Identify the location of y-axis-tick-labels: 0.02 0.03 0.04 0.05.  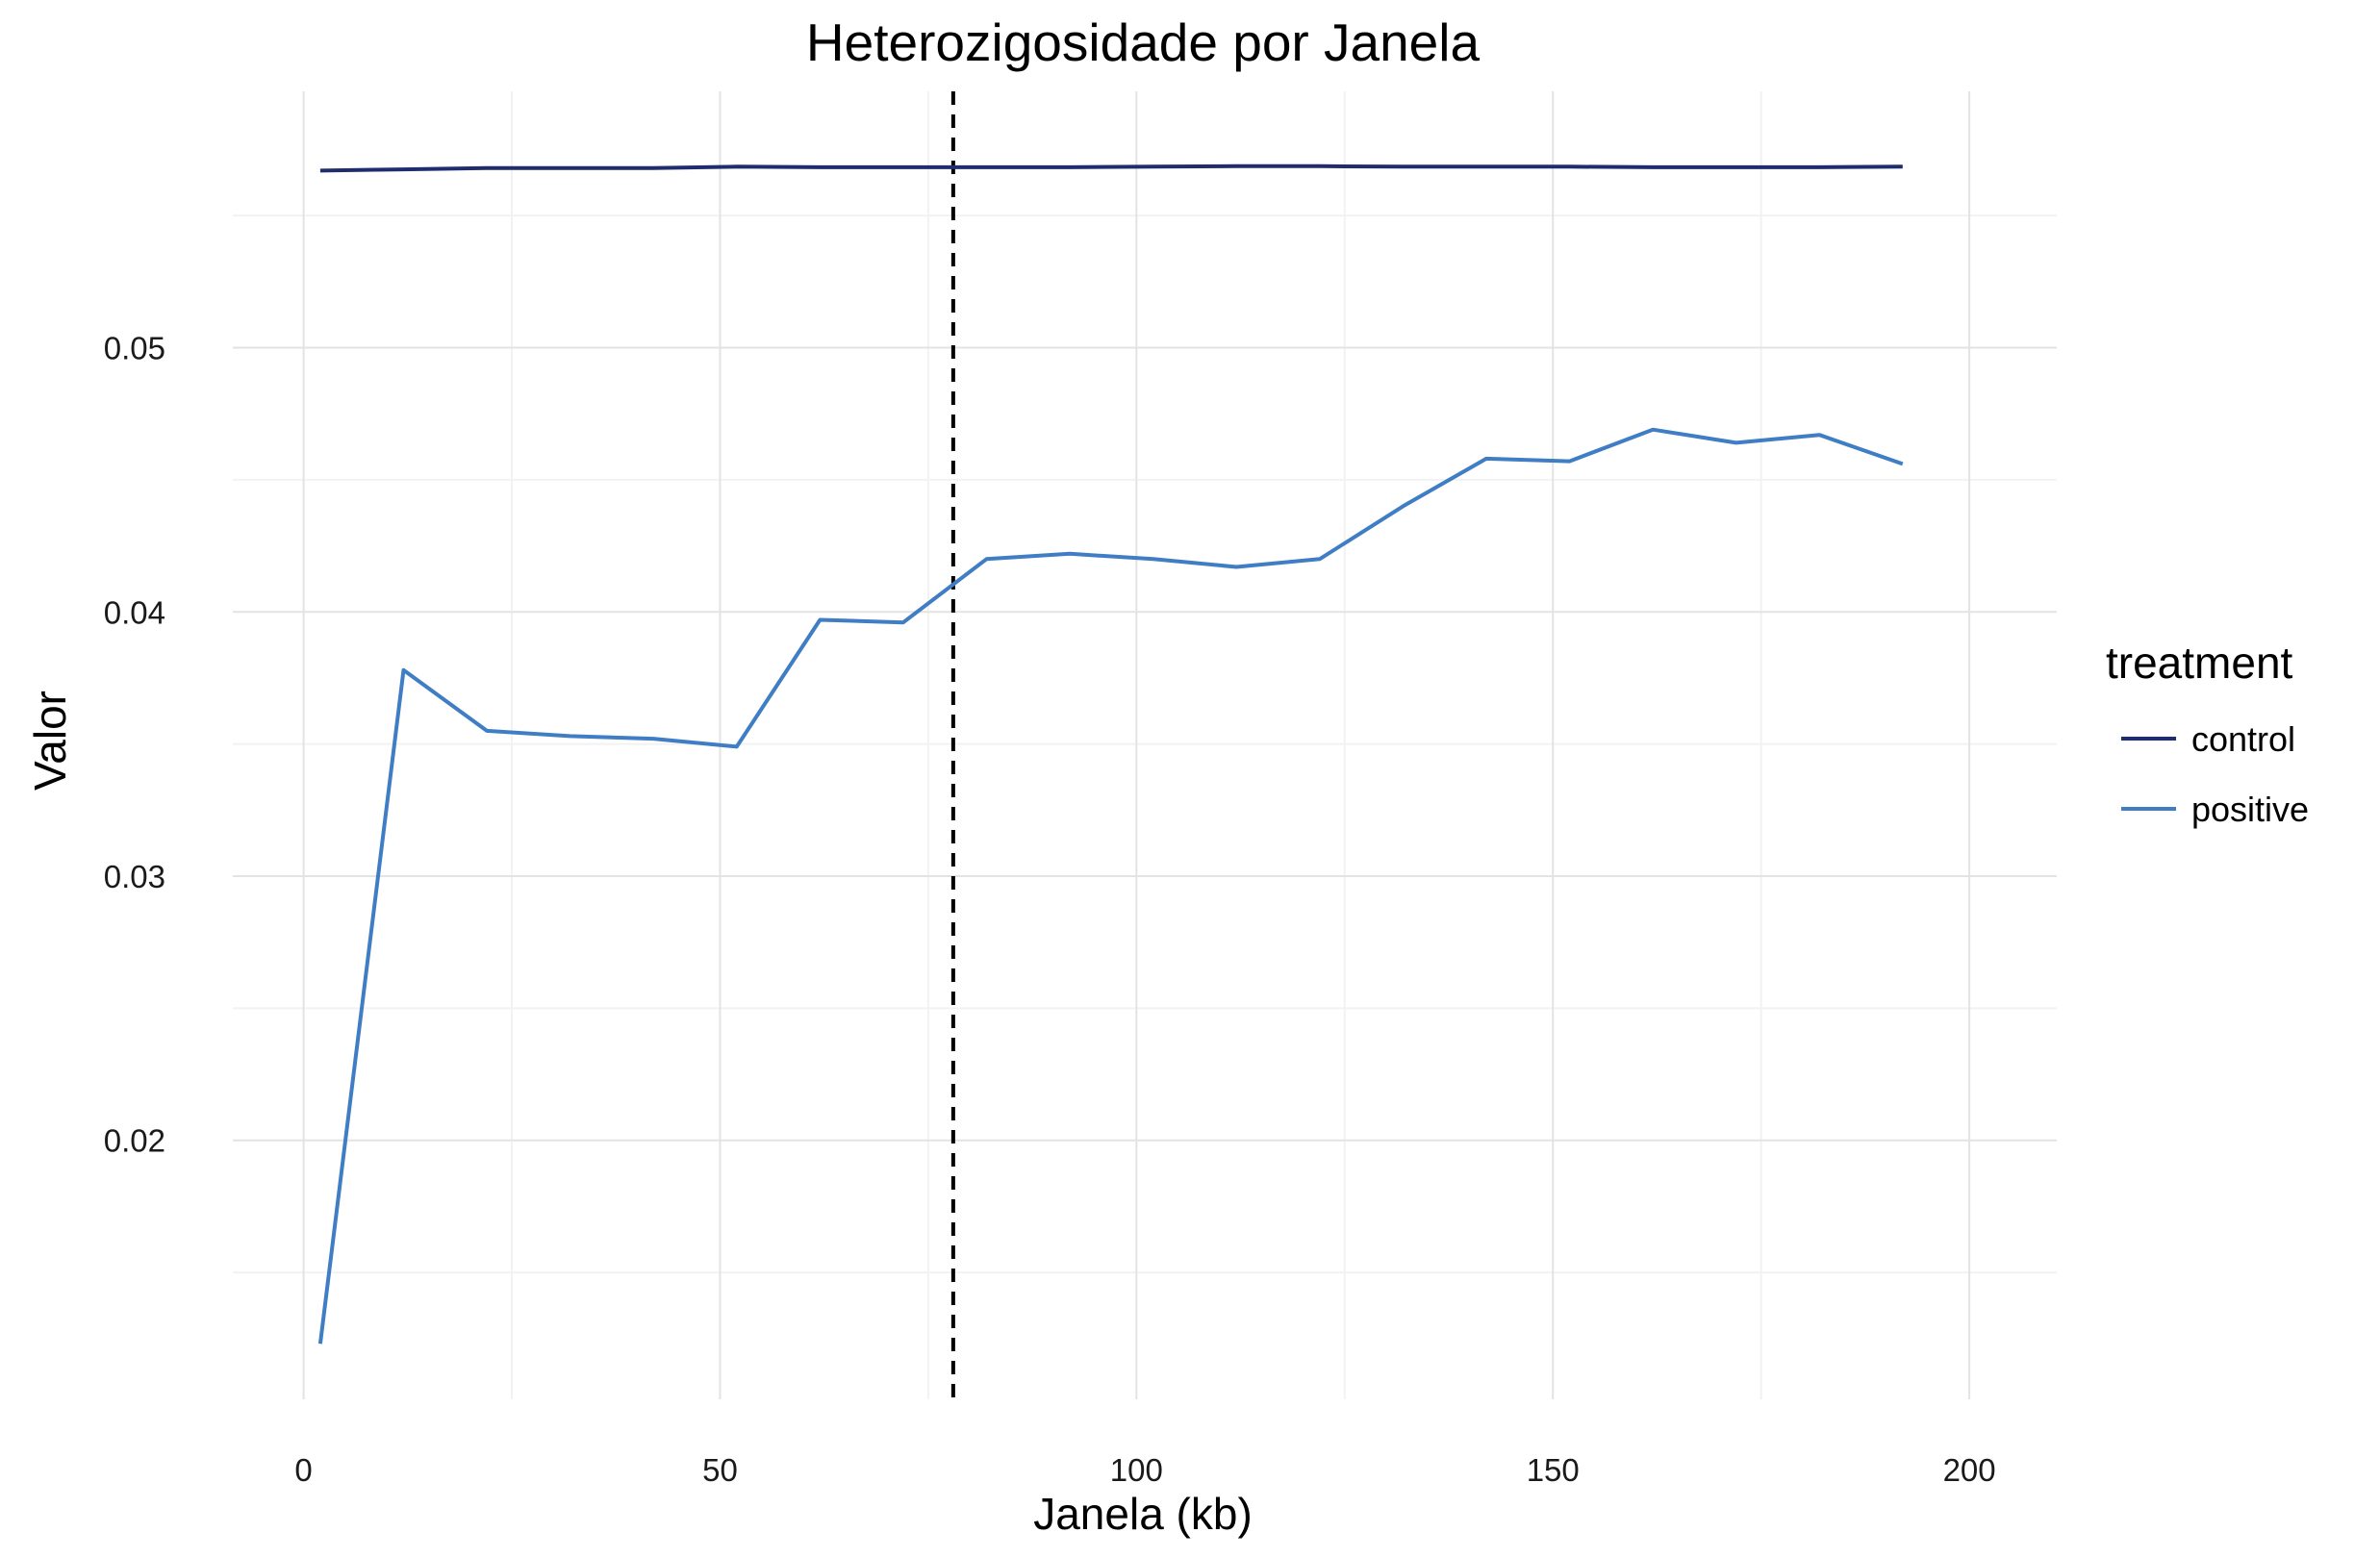
(135, 745).